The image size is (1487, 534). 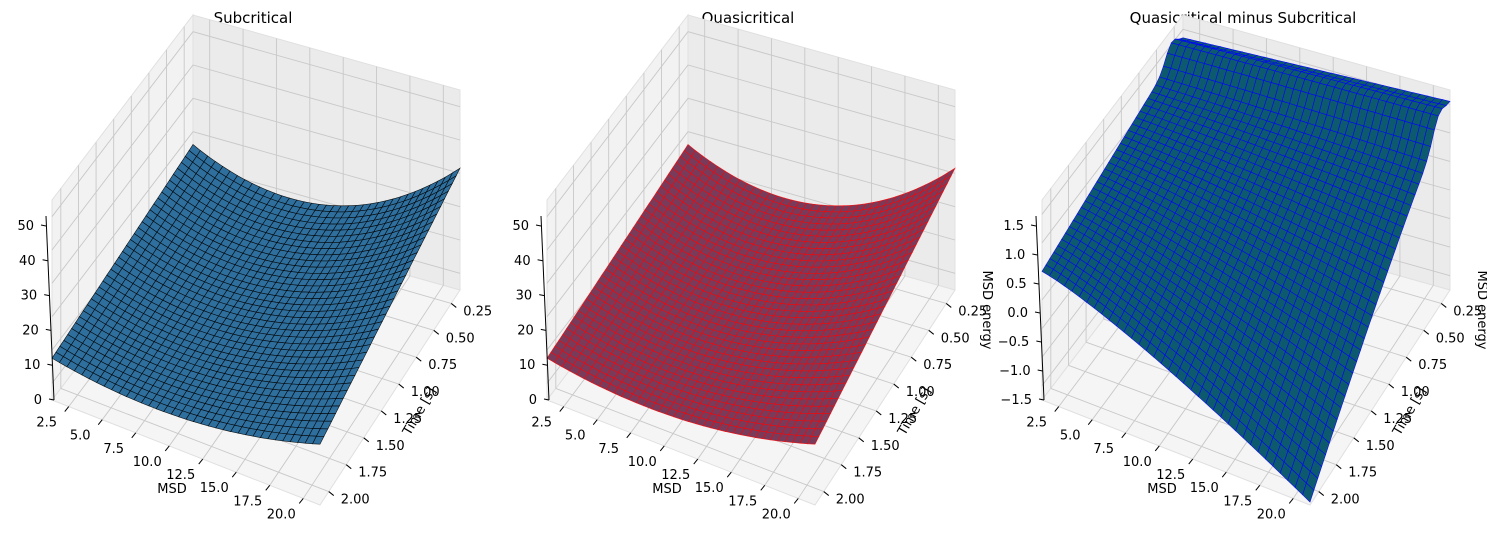 I want to click on z-tick-label: −1.0, so click(x=1015, y=371).